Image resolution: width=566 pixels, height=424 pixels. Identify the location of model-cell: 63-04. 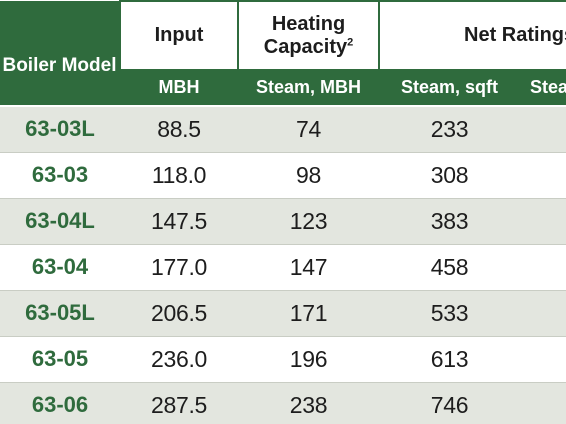
(60, 267).